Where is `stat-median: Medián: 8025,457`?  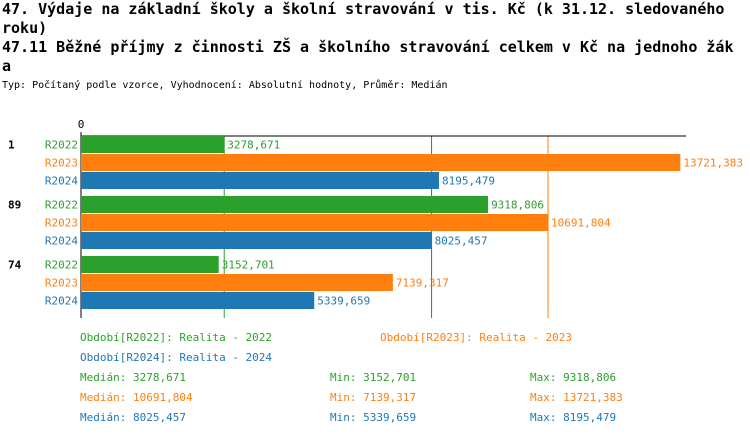
stat-median: Medián: 8025,457 is located at coordinates (133, 417).